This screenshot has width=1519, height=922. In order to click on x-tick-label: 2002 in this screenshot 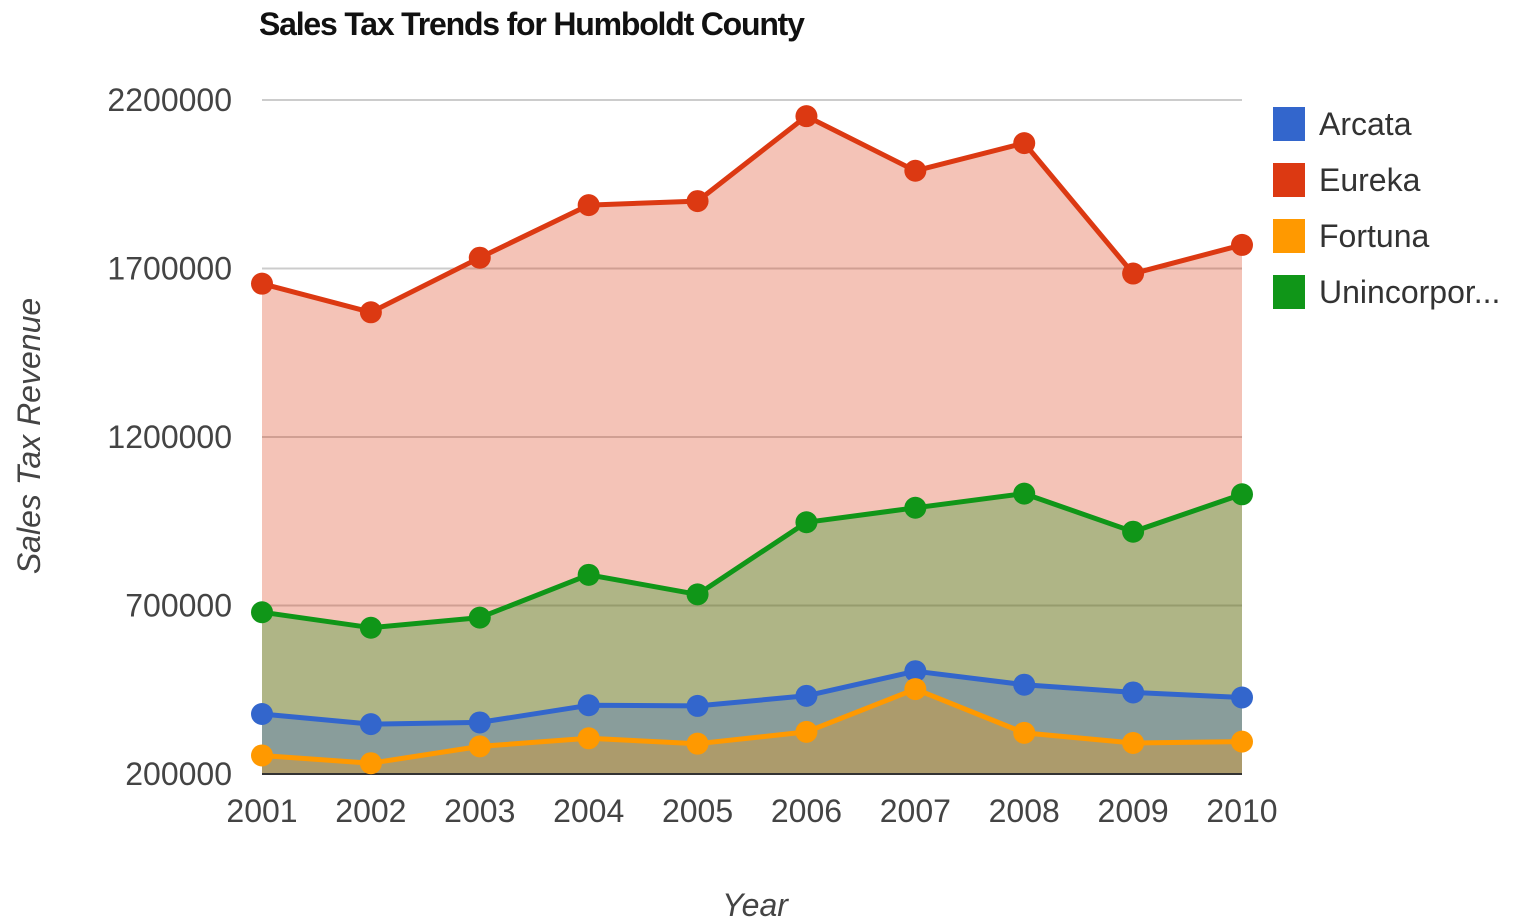, I will do `click(370, 811)`.